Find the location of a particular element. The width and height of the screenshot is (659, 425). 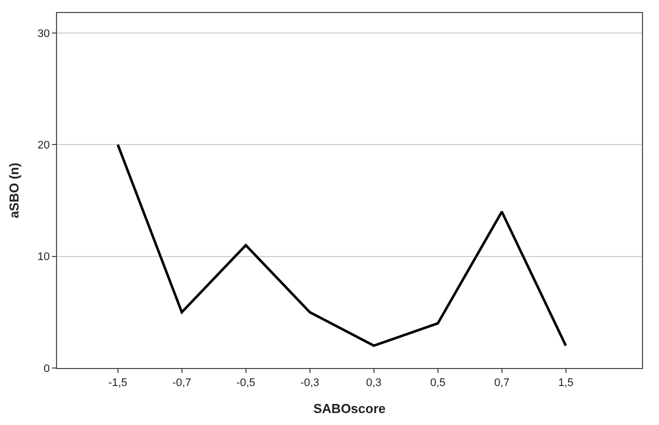

y-tick-label: 20 is located at coordinates (44, 146).